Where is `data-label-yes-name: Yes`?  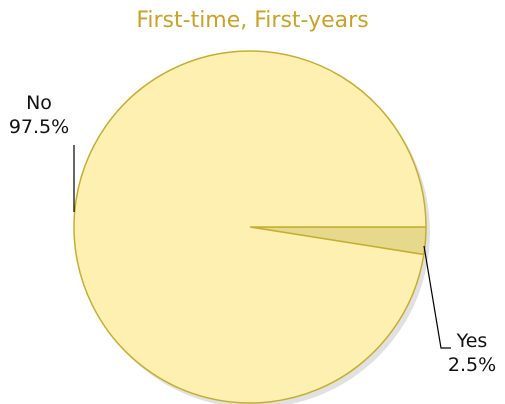 data-label-yes-name: Yes is located at coordinates (472, 341).